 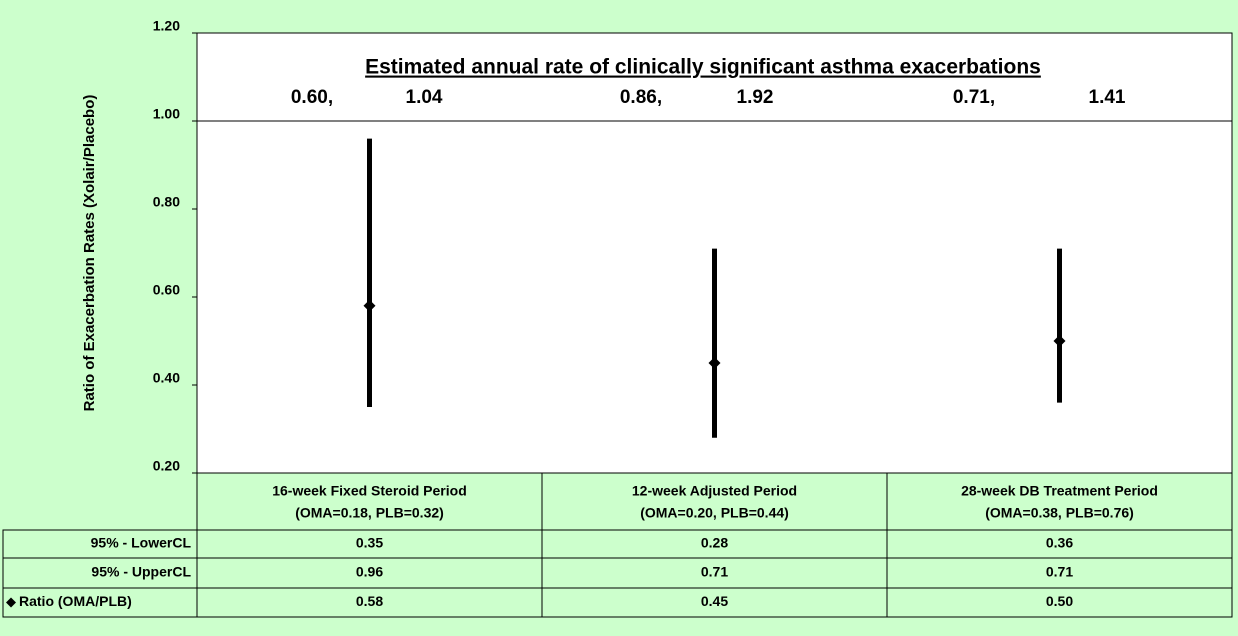 I want to click on x-tick-note: (OMA=0.18, PLB=0.32), so click(x=369, y=513).